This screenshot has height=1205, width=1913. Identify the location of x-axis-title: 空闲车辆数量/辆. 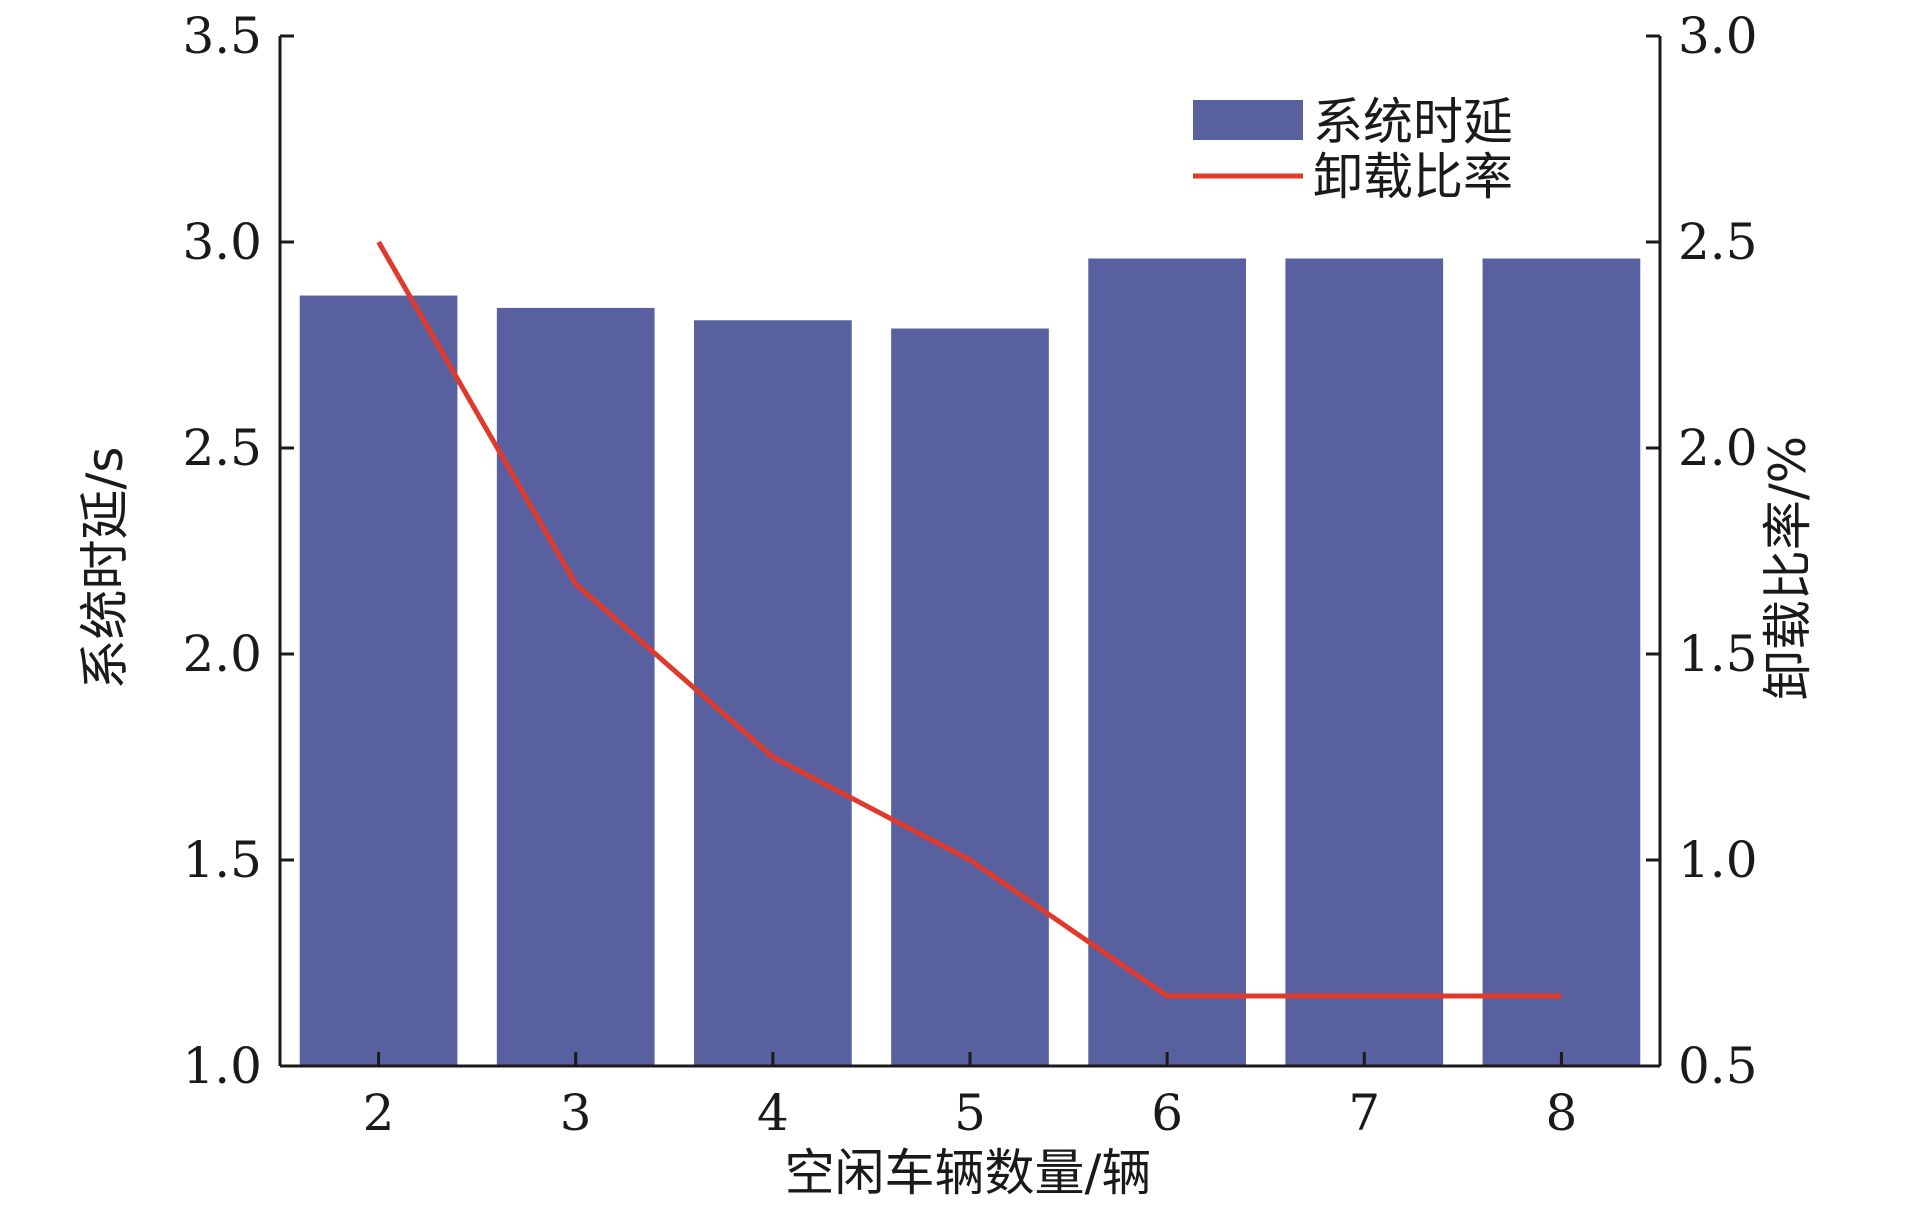
(968, 1173).